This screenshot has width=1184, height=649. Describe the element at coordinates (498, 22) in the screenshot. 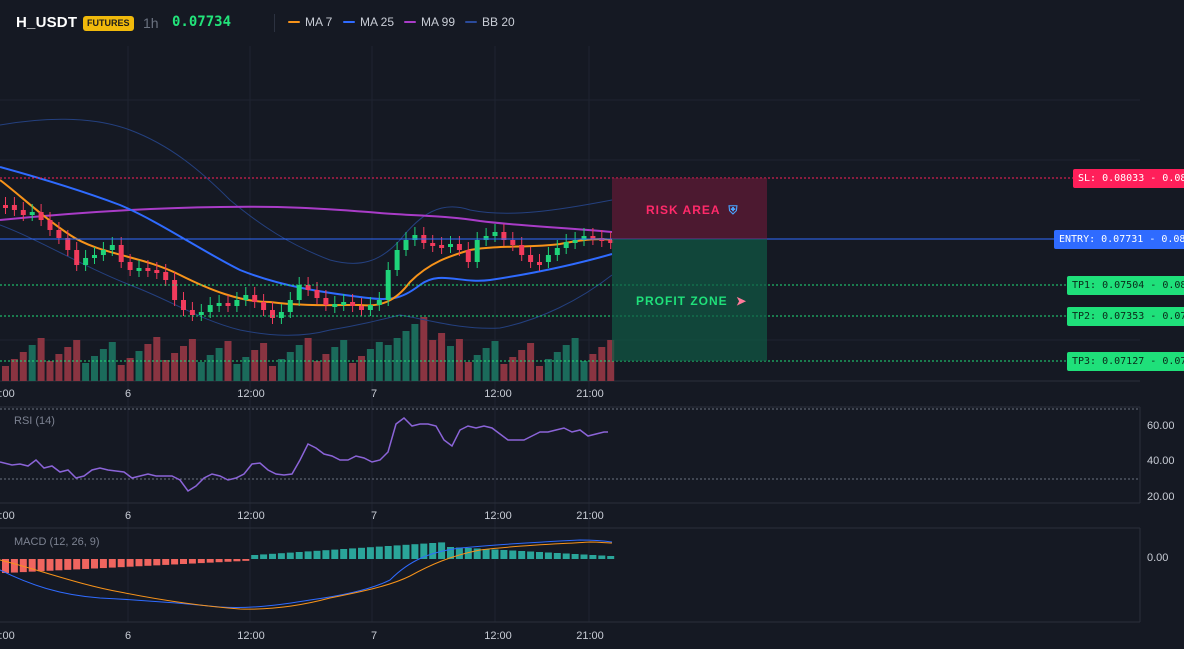

I see `legend-label: BB 20` at that location.